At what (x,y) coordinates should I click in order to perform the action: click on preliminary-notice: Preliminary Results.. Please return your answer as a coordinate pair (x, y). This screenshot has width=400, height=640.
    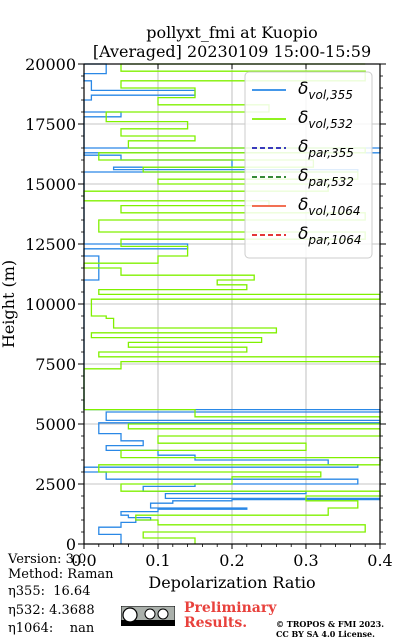
    Looking at the image, I should click on (230, 616).